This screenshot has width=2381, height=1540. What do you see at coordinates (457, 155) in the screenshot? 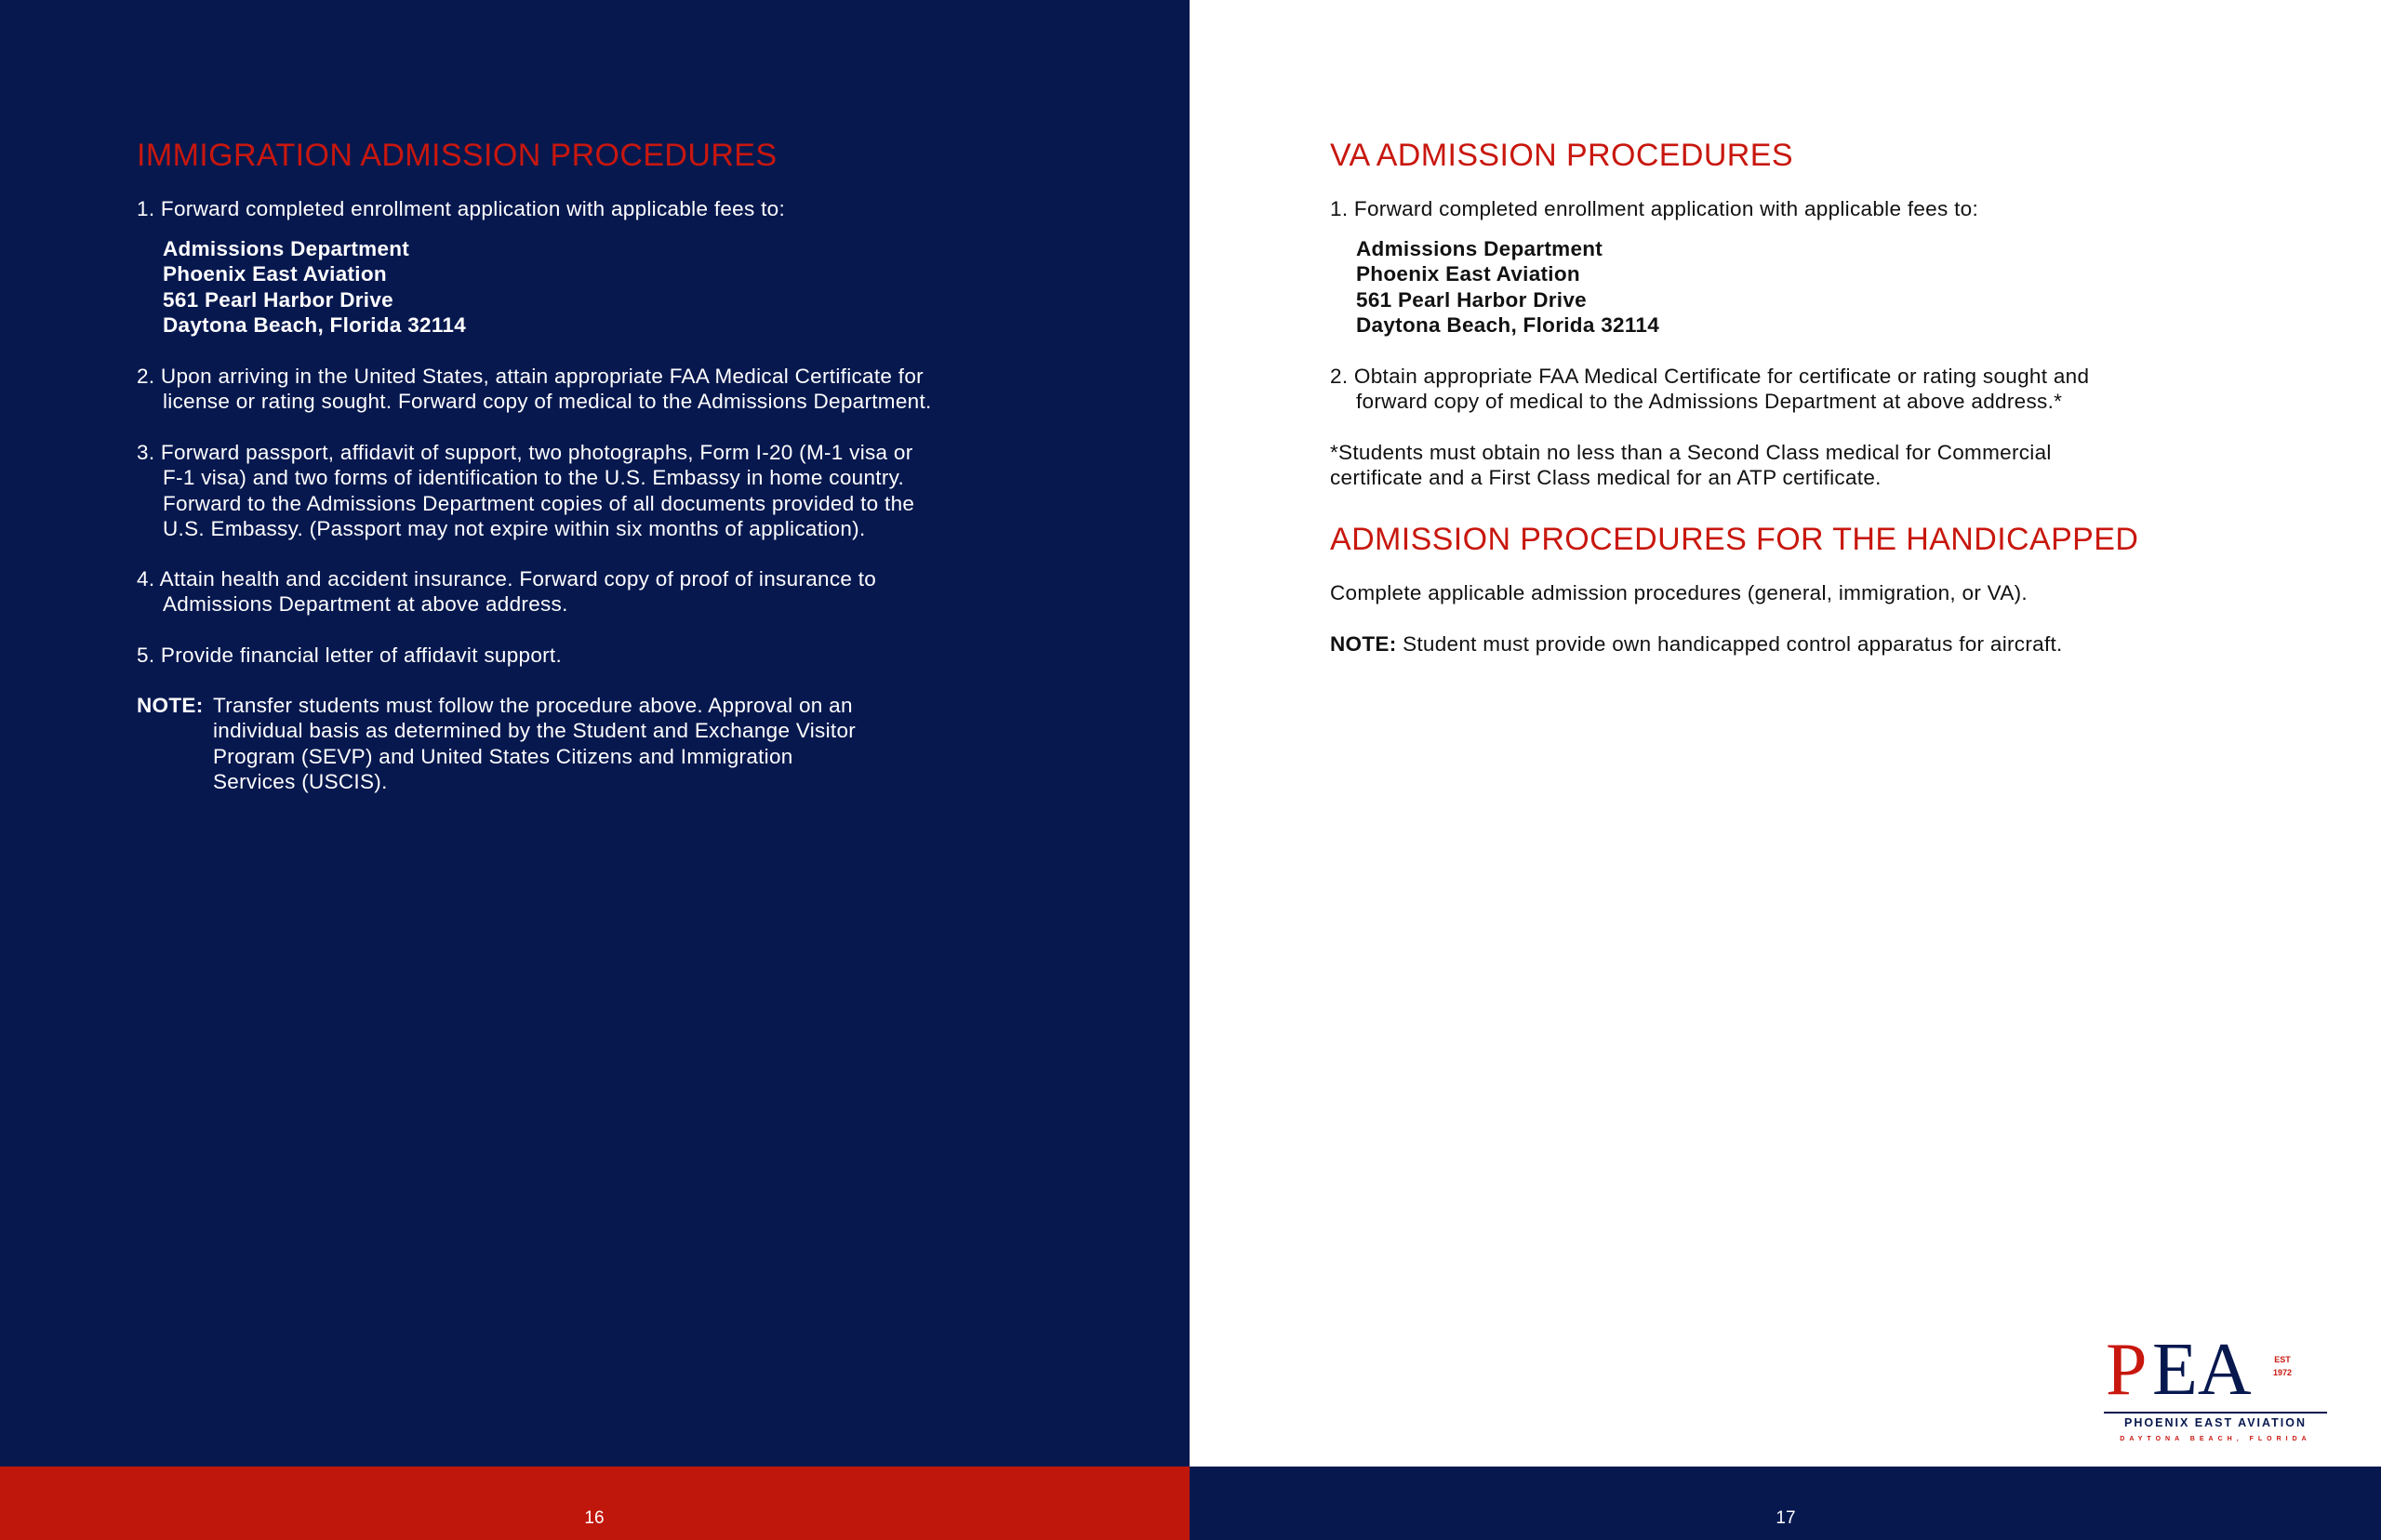
I see `immigration-heading: IMMIGRATION ADMISSION PROCEDURES` at bounding box center [457, 155].